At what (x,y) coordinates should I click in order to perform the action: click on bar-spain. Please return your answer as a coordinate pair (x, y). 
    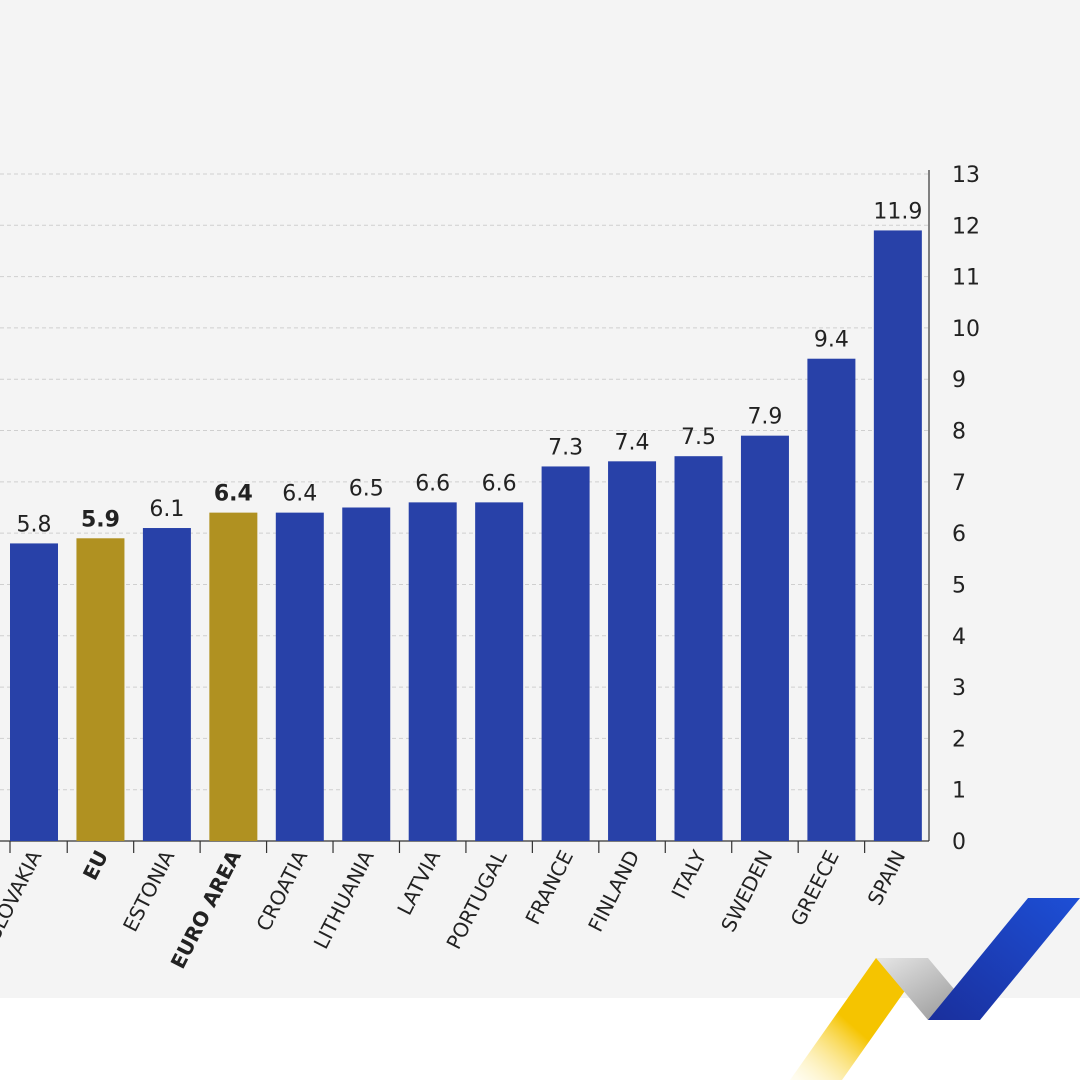
    Looking at the image, I should click on (897, 535).